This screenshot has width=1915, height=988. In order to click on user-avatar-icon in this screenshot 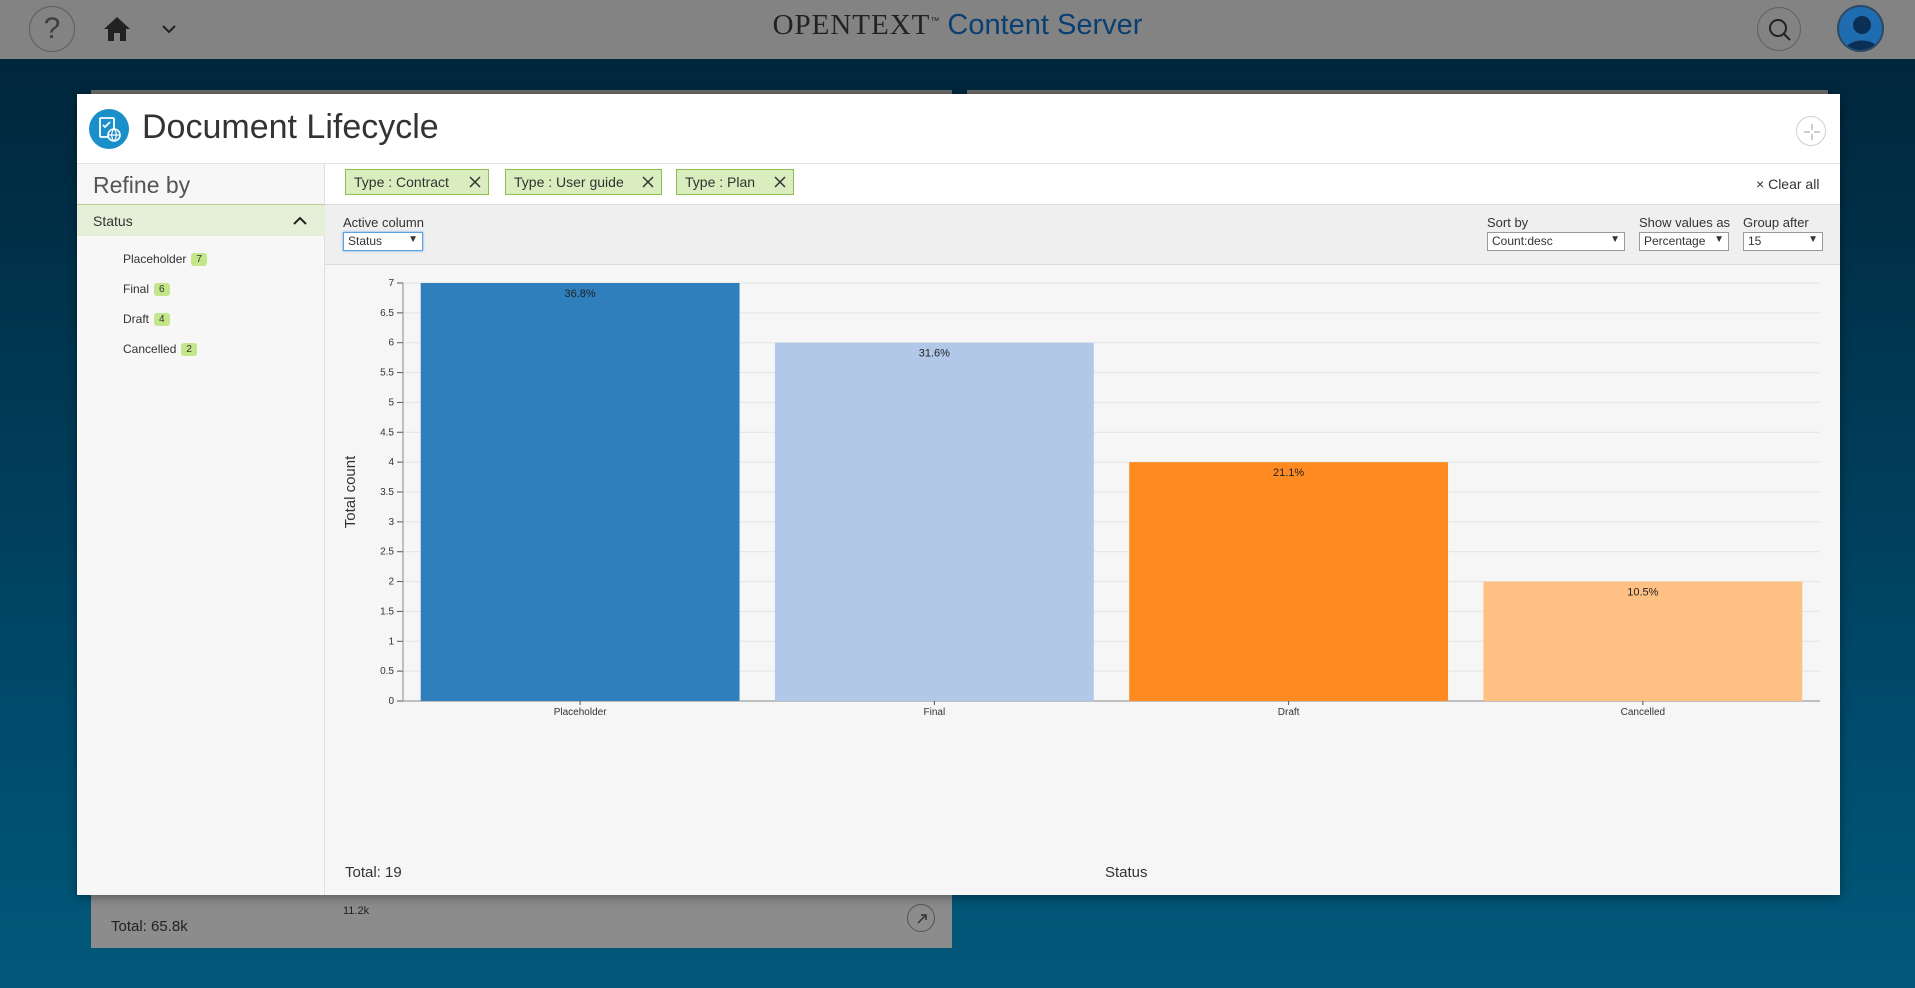, I will do `click(1862, 33)`.